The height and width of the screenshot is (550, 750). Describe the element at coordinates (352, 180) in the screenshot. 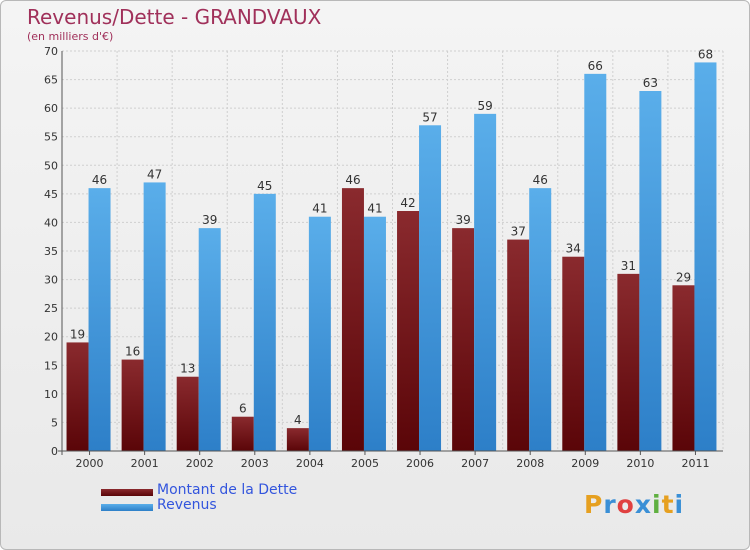

I see `data-label-debt-2005: 46` at that location.